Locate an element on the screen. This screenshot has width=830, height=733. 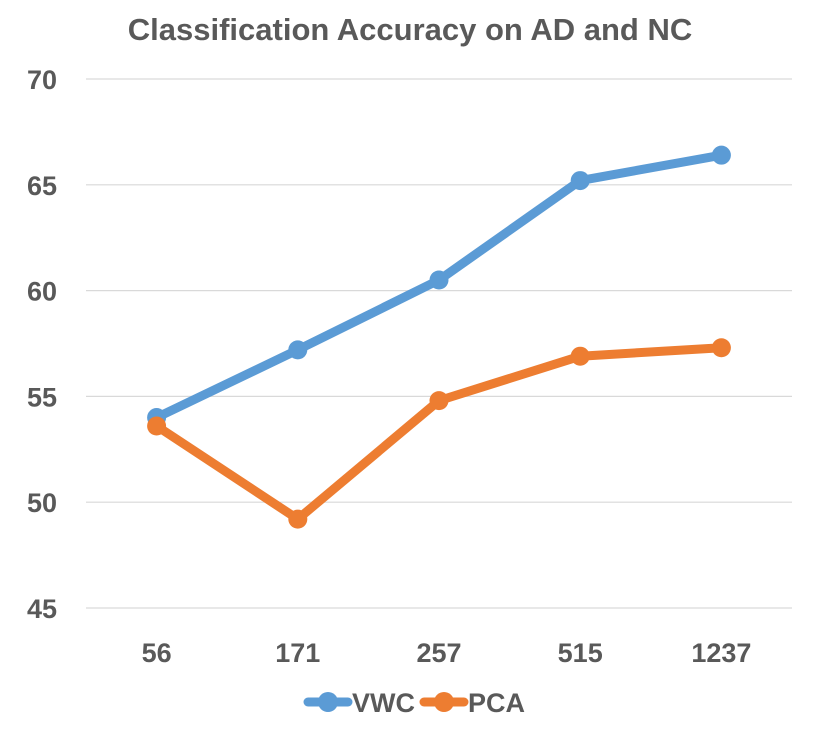
x-tick-label: 257 is located at coordinates (438, 653).